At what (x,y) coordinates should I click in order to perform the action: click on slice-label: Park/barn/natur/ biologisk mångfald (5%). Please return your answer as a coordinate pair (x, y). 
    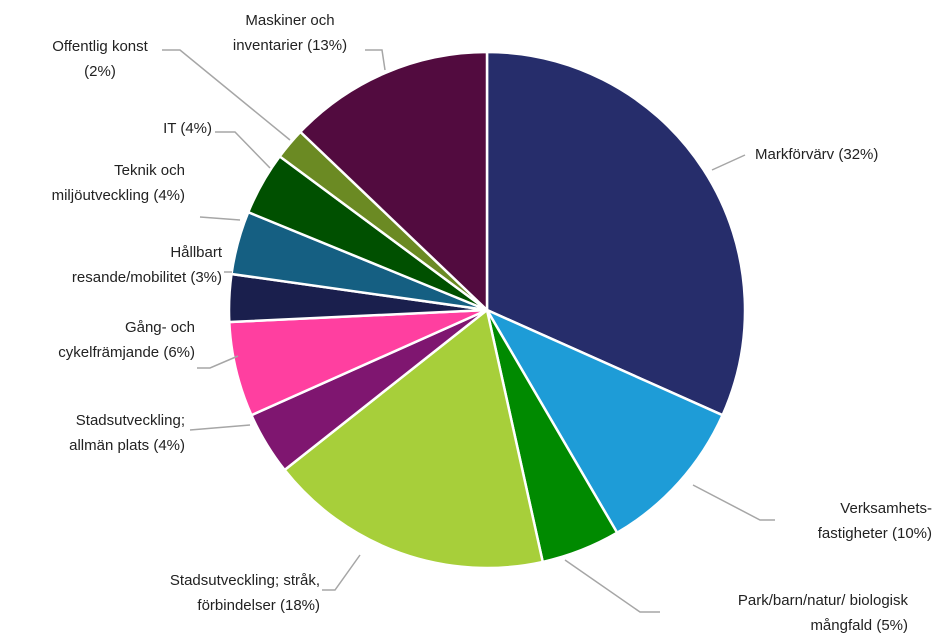
    Looking at the image, I should click on (798, 612).